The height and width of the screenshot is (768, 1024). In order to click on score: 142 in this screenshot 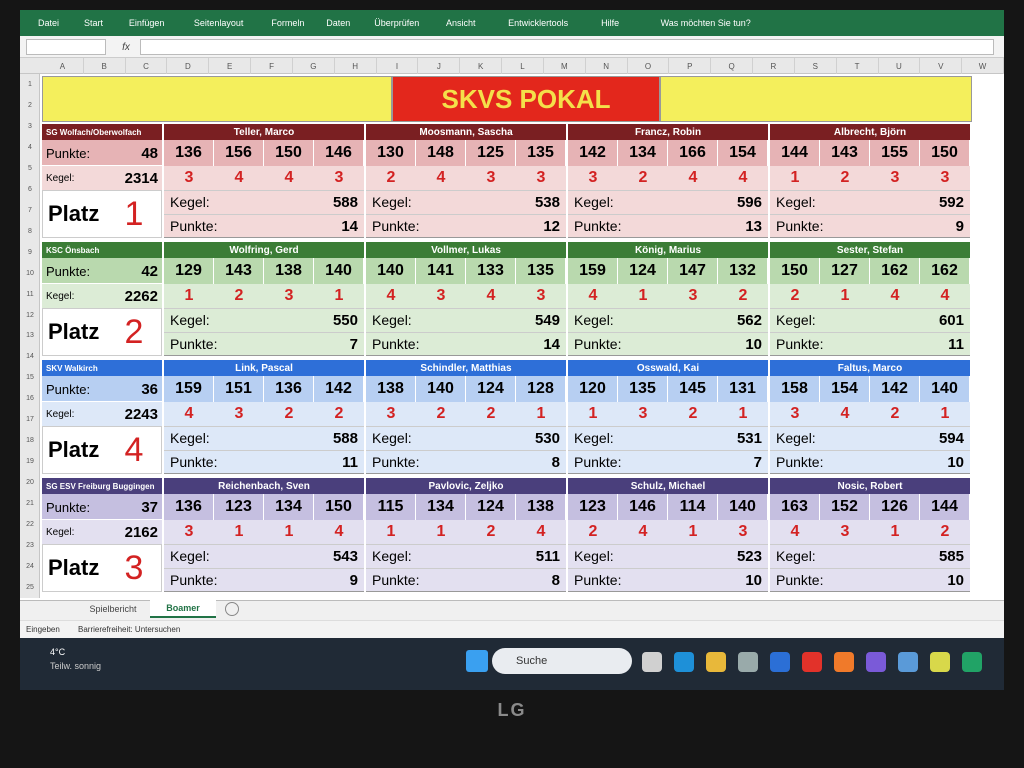, I will do `click(339, 389)`.